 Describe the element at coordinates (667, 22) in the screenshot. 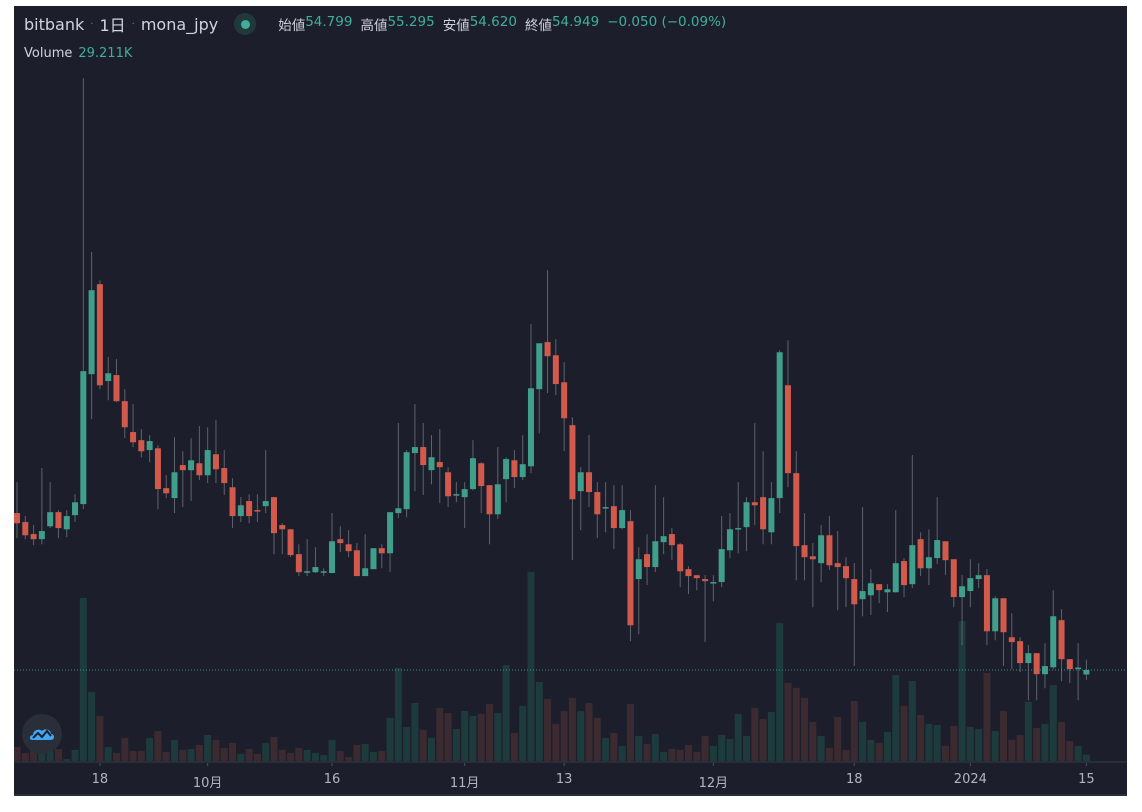

I see `change-value: −0.050 (−0.09%)` at that location.